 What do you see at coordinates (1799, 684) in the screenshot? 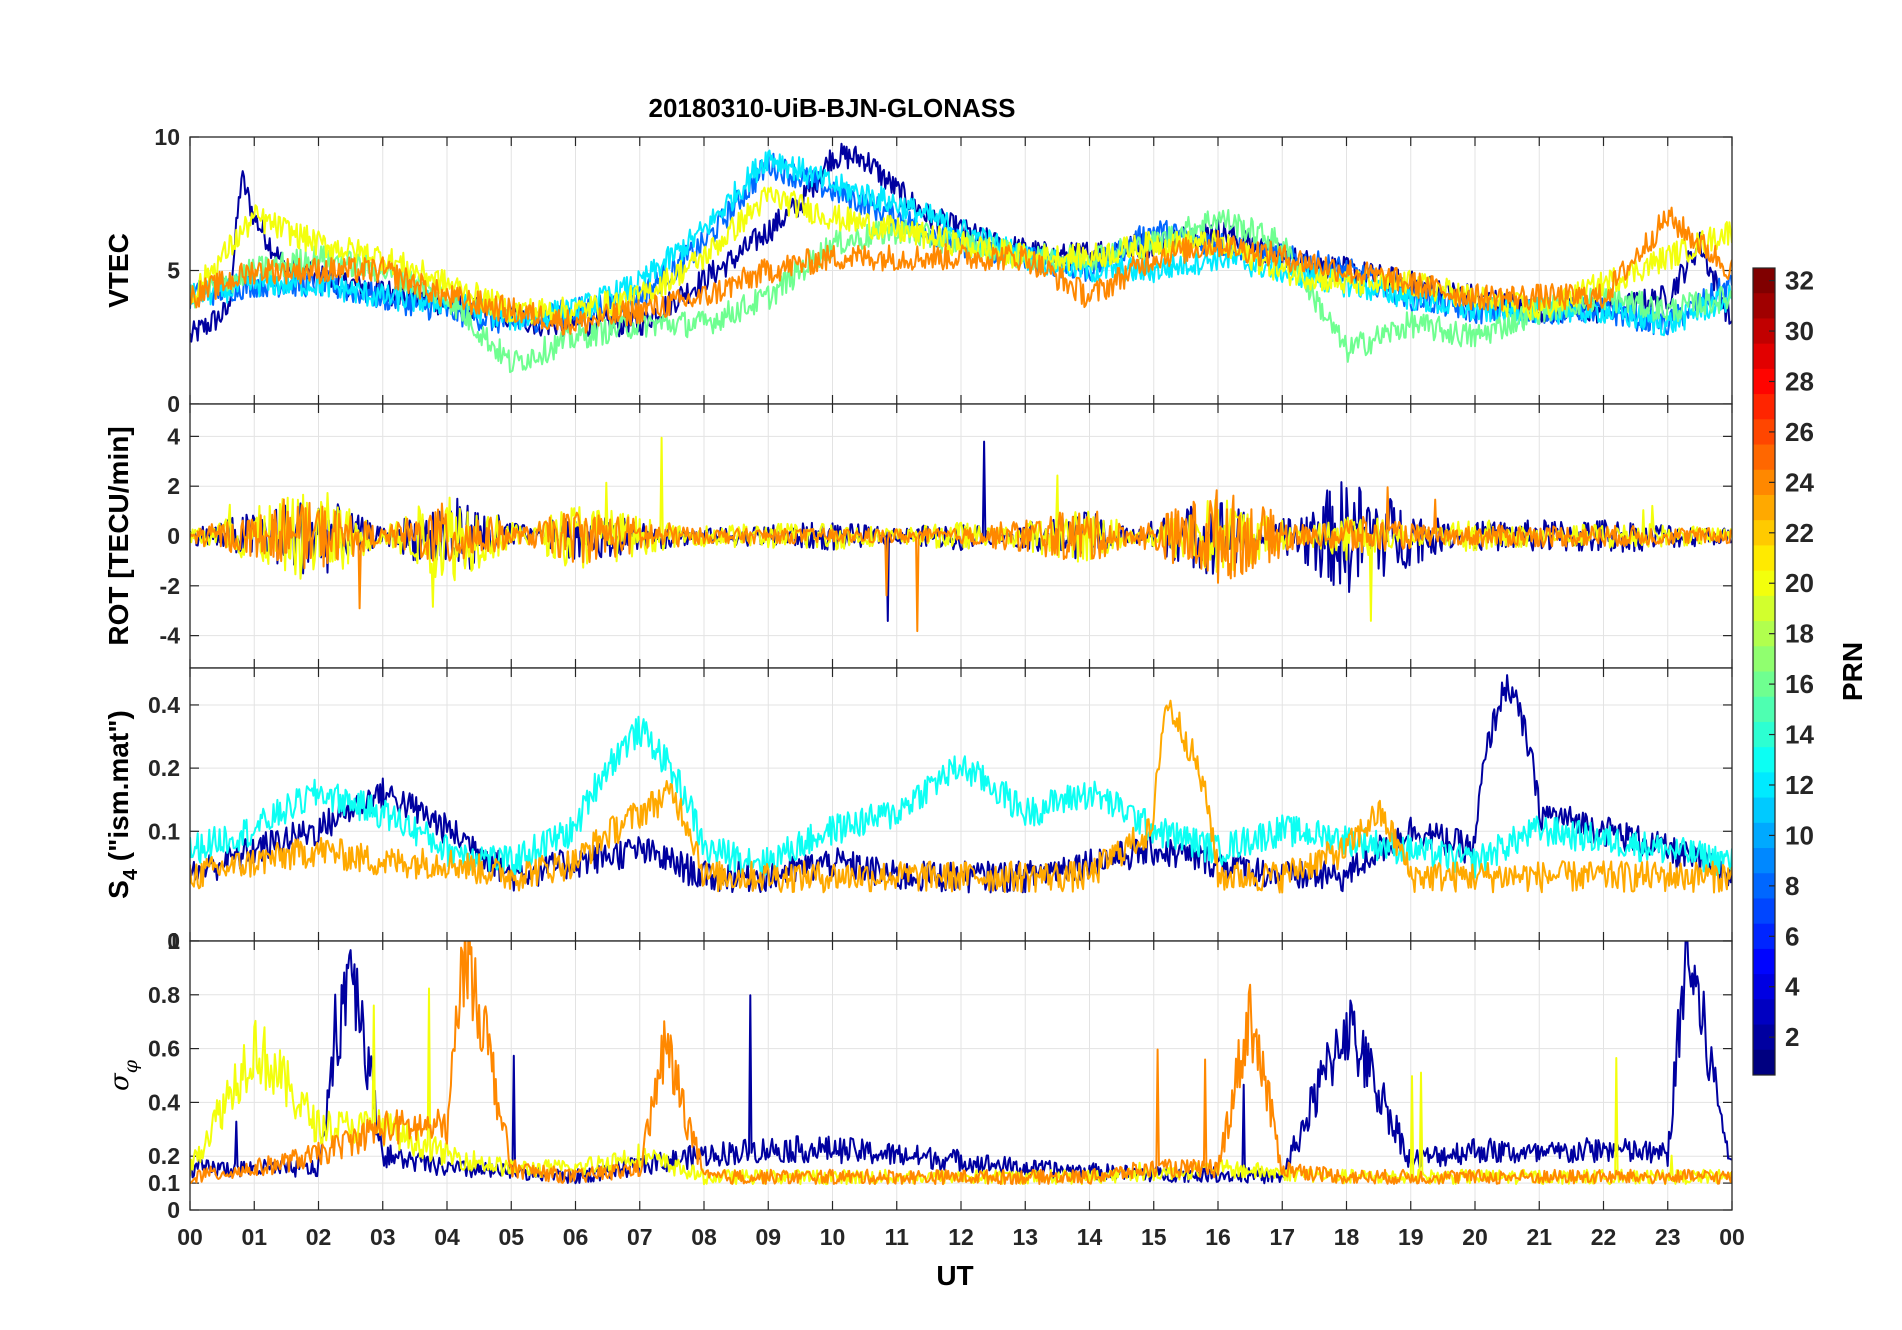
I see `colorbar-tick-label: 16` at bounding box center [1799, 684].